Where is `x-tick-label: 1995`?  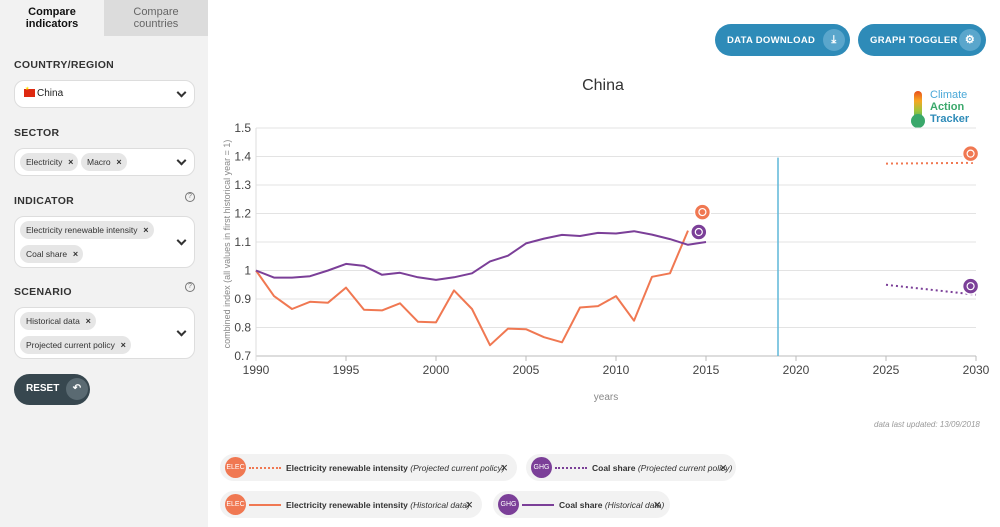
x-tick-label: 1995 is located at coordinates (346, 370).